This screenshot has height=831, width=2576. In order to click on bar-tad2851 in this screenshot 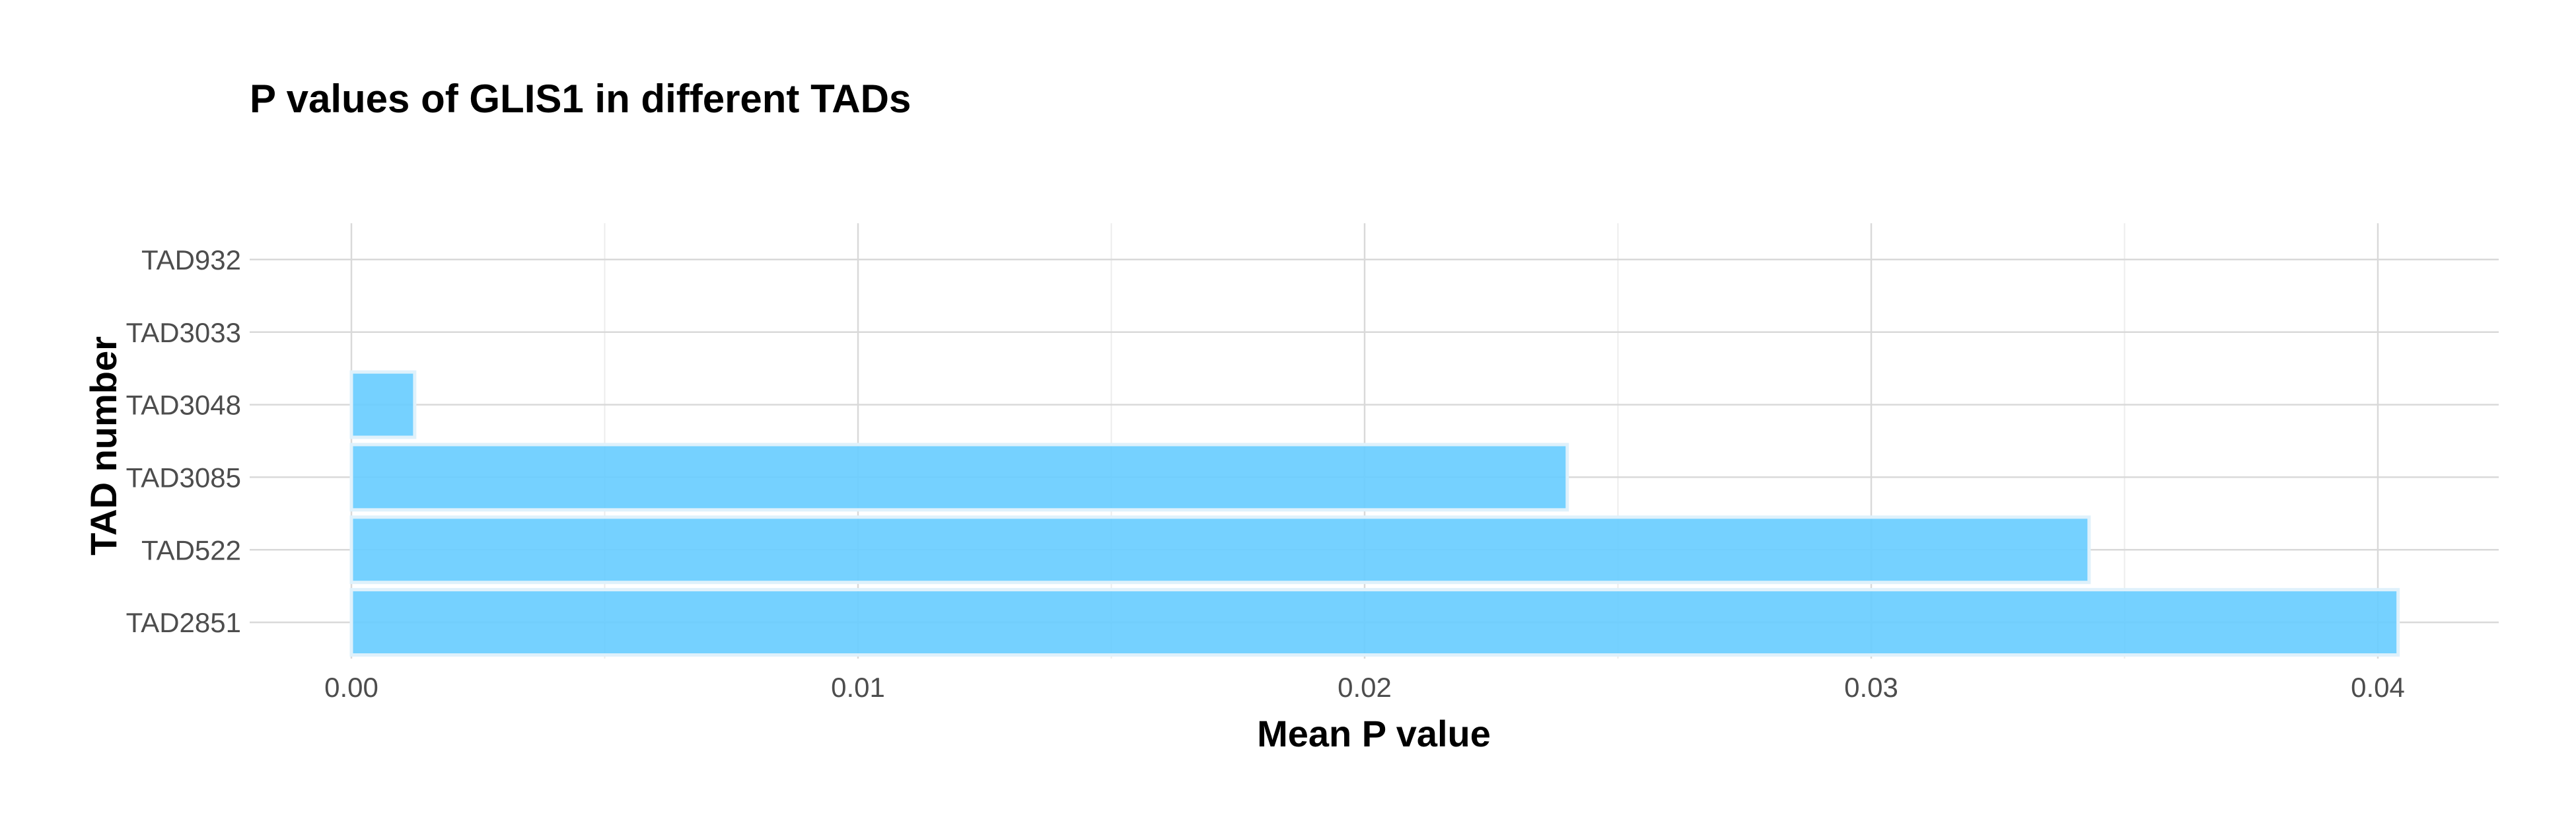, I will do `click(1374, 622)`.